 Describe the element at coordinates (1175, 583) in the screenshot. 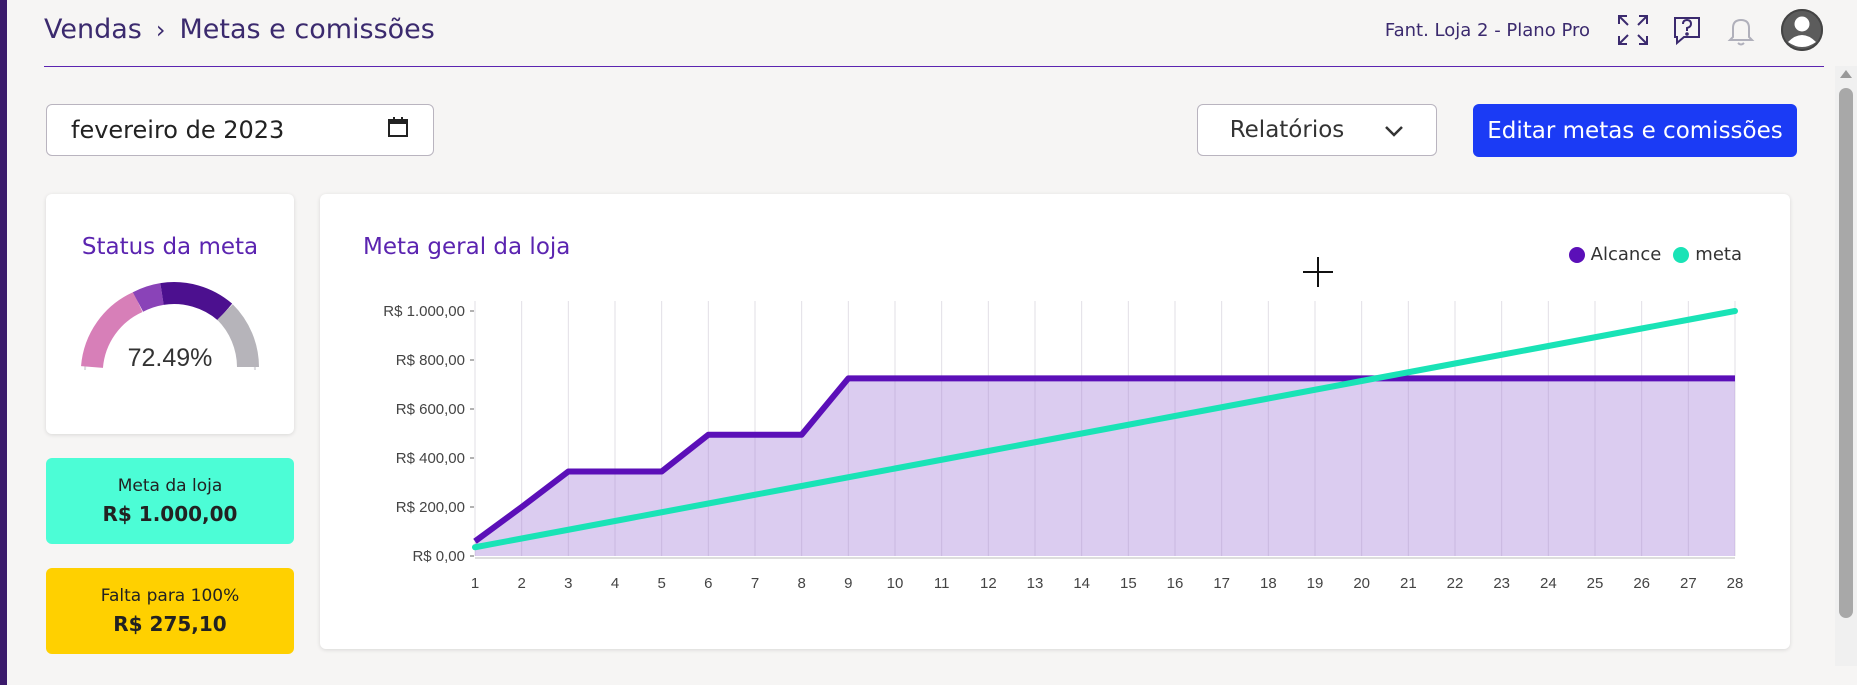

I see `x-tick-label: 16` at that location.